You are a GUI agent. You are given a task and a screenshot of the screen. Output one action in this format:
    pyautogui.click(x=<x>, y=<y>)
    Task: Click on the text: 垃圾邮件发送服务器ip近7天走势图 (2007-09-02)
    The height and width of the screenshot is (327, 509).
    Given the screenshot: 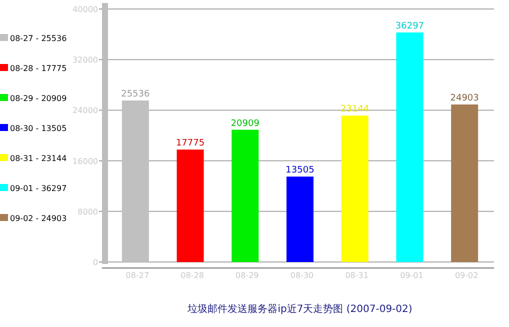 What is the action you would take?
    pyautogui.click(x=299, y=309)
    